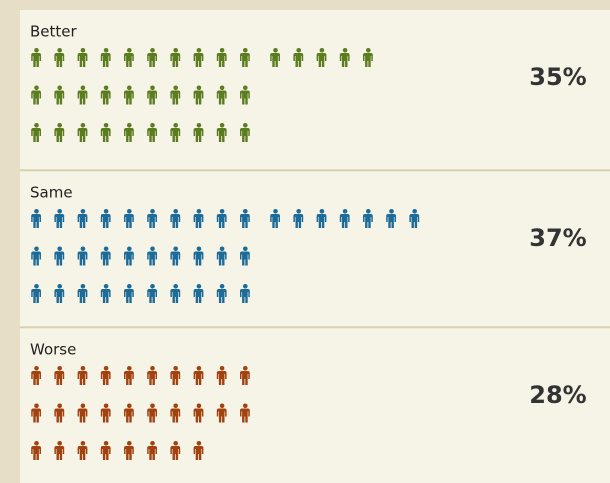 Image resolution: width=610 pixels, height=483 pixels. I want to click on value-label: 28%, so click(557, 395).